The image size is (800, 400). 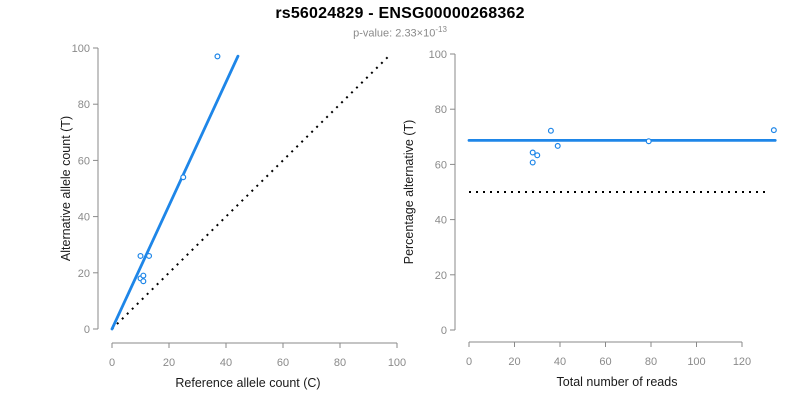 What do you see at coordinates (66, 188) in the screenshot?
I see `y-axis-title: Alternative allele count (T)` at bounding box center [66, 188].